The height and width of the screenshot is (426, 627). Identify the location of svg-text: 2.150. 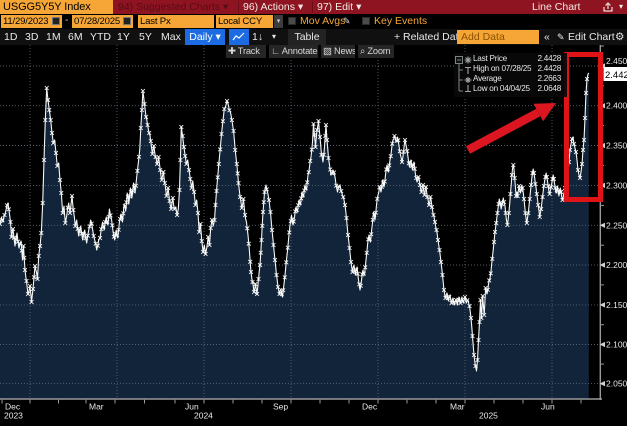
(616, 305).